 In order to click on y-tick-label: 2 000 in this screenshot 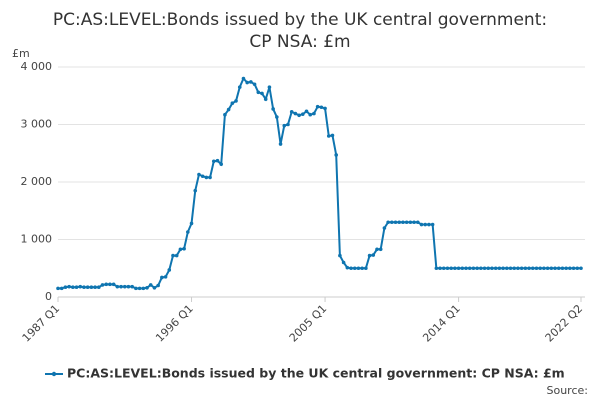, I will do `click(37, 181)`.